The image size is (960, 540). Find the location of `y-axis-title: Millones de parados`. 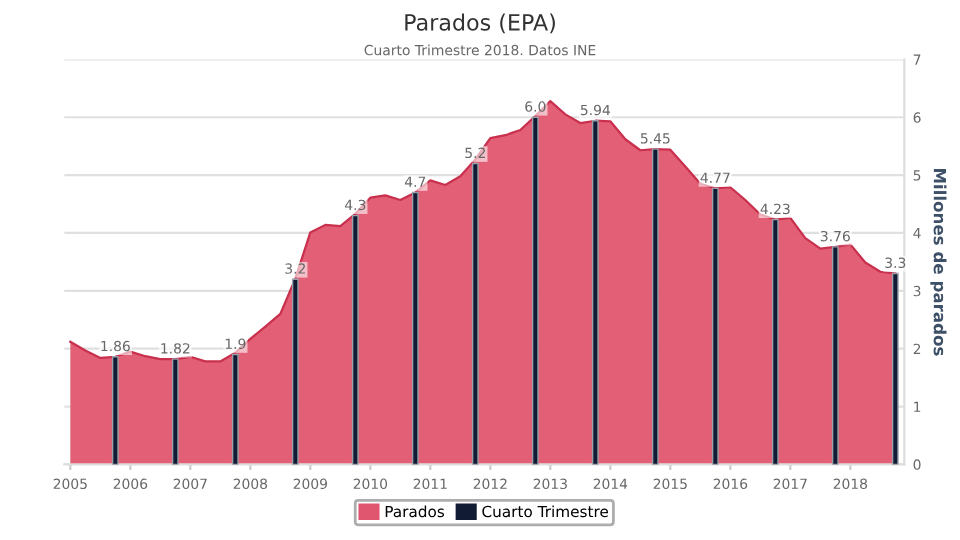

y-axis-title: Millones de parados is located at coordinates (938, 262).